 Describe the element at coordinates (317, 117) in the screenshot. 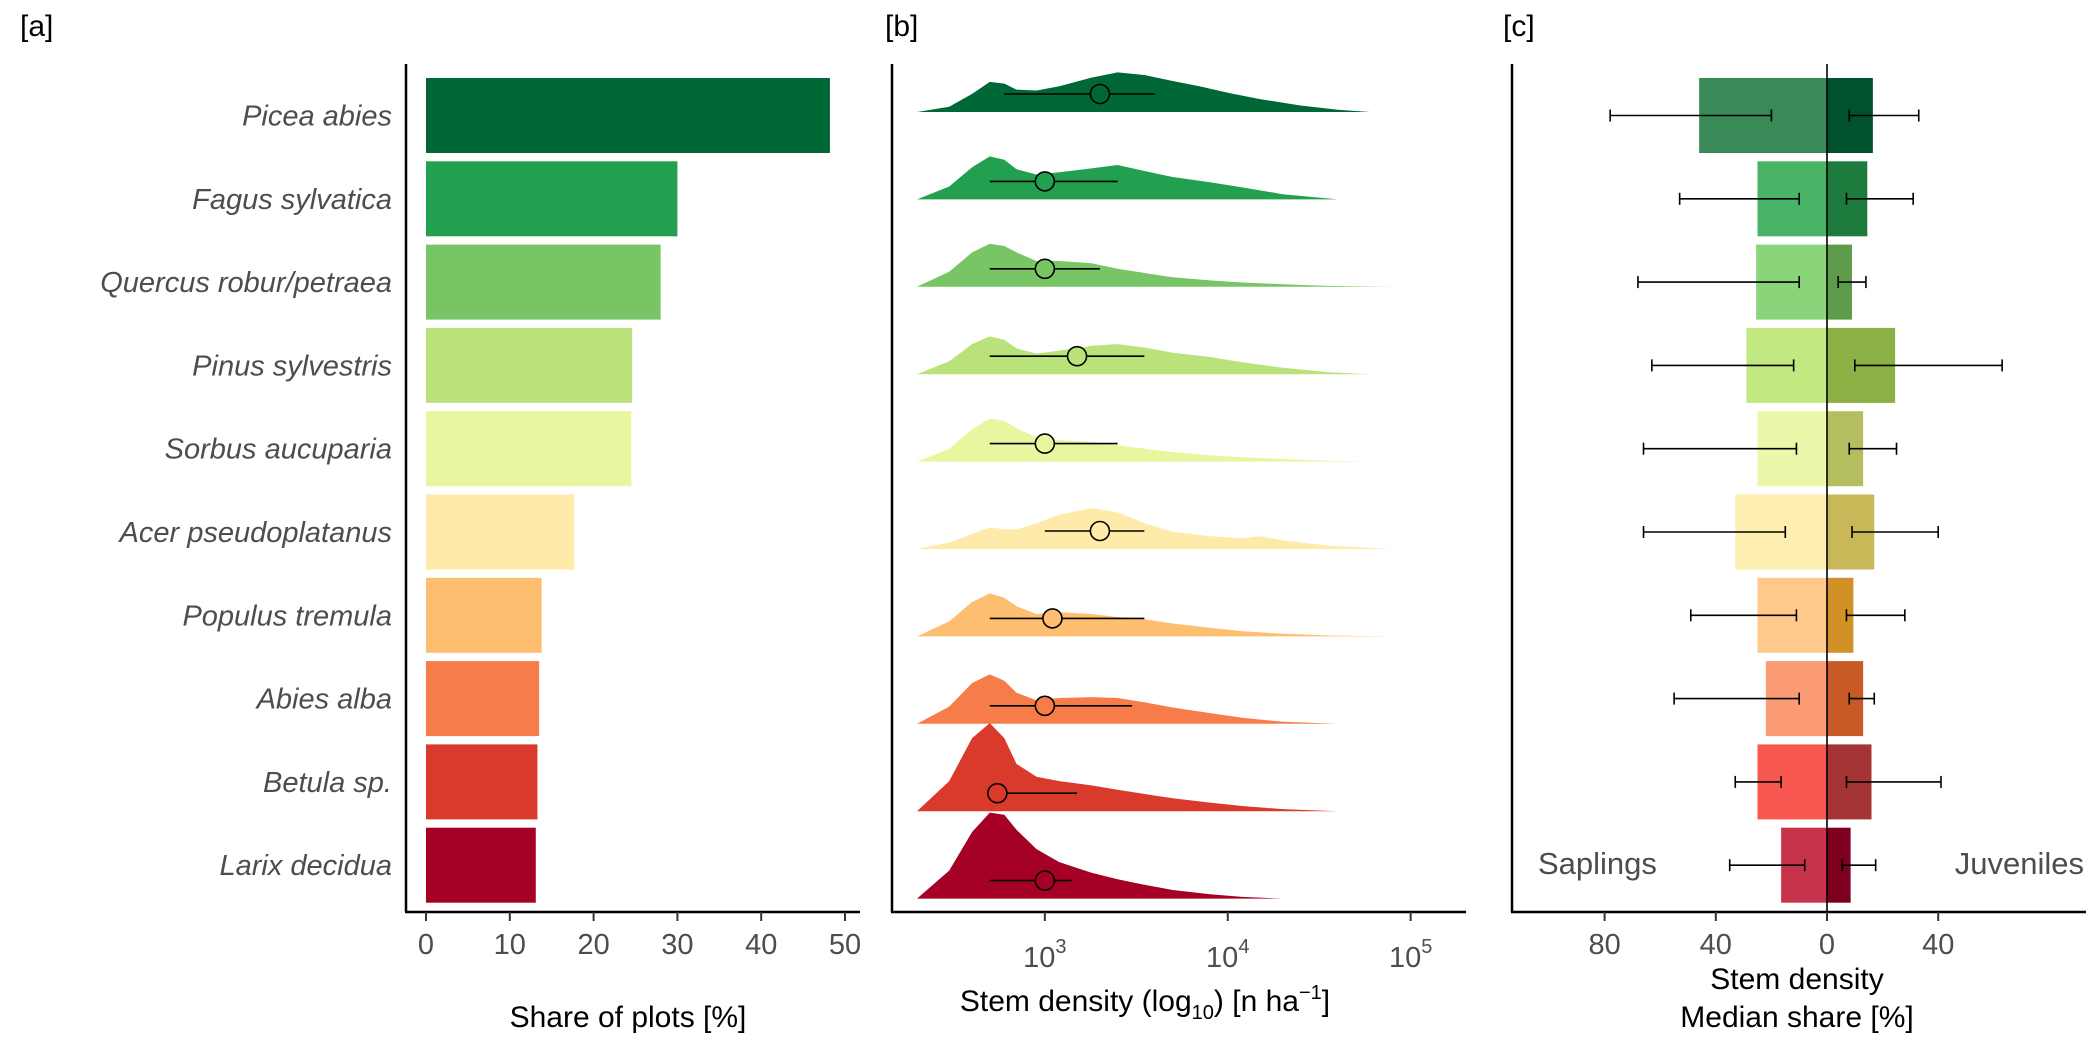

I see `species-label: Picea abies` at that location.